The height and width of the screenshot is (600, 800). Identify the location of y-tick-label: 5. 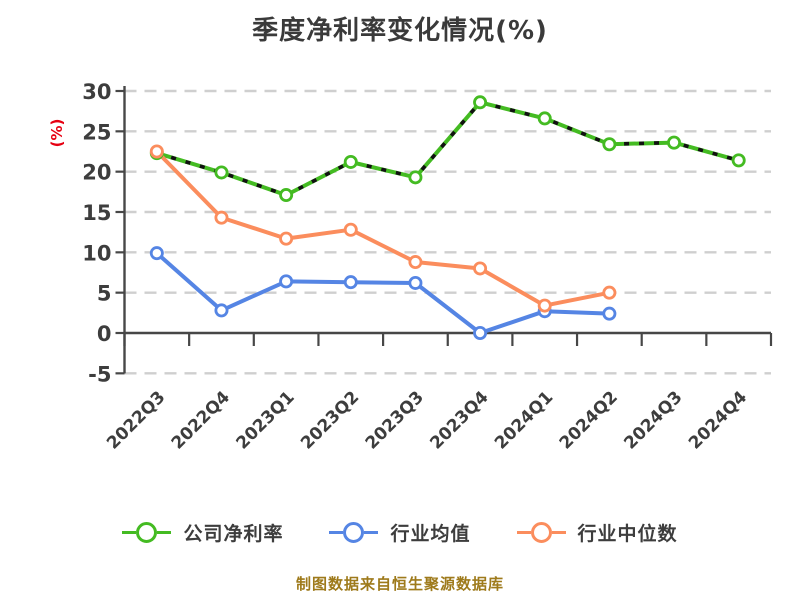
(104, 294).